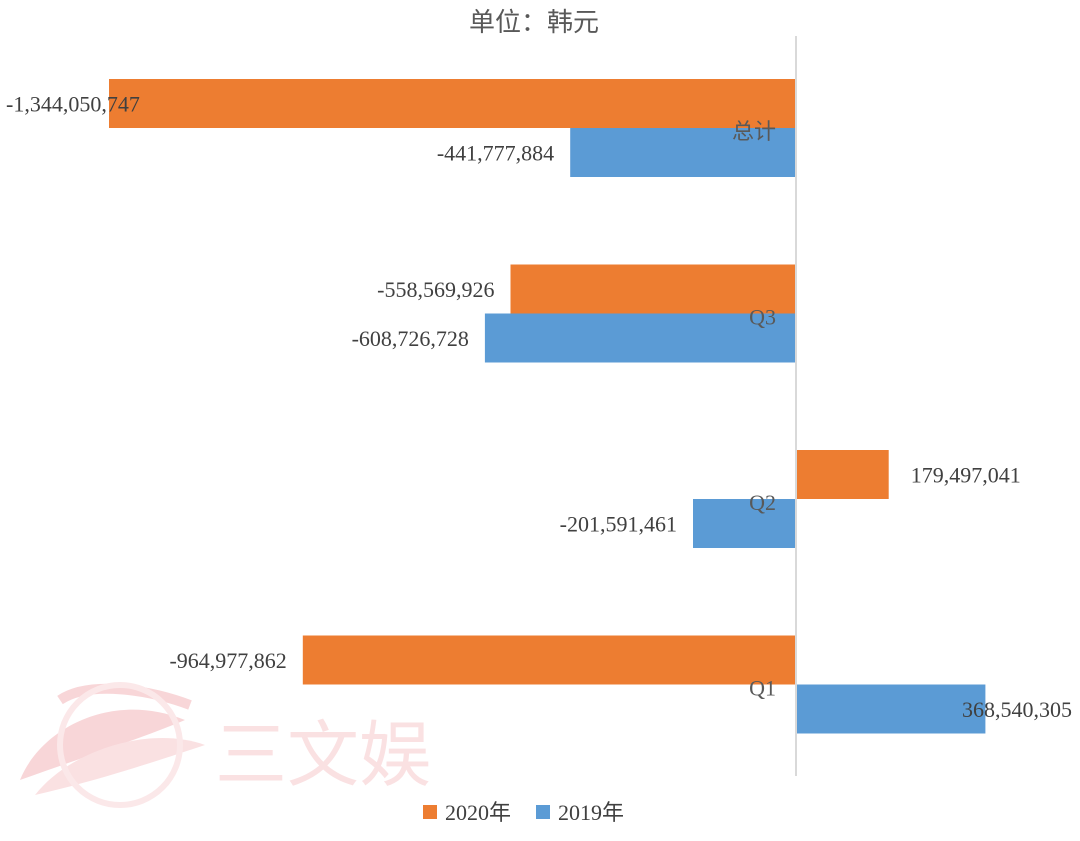 This screenshot has width=1080, height=841. Describe the element at coordinates (591, 812) in the screenshot. I see `legend-label-2019: 2019年` at that location.